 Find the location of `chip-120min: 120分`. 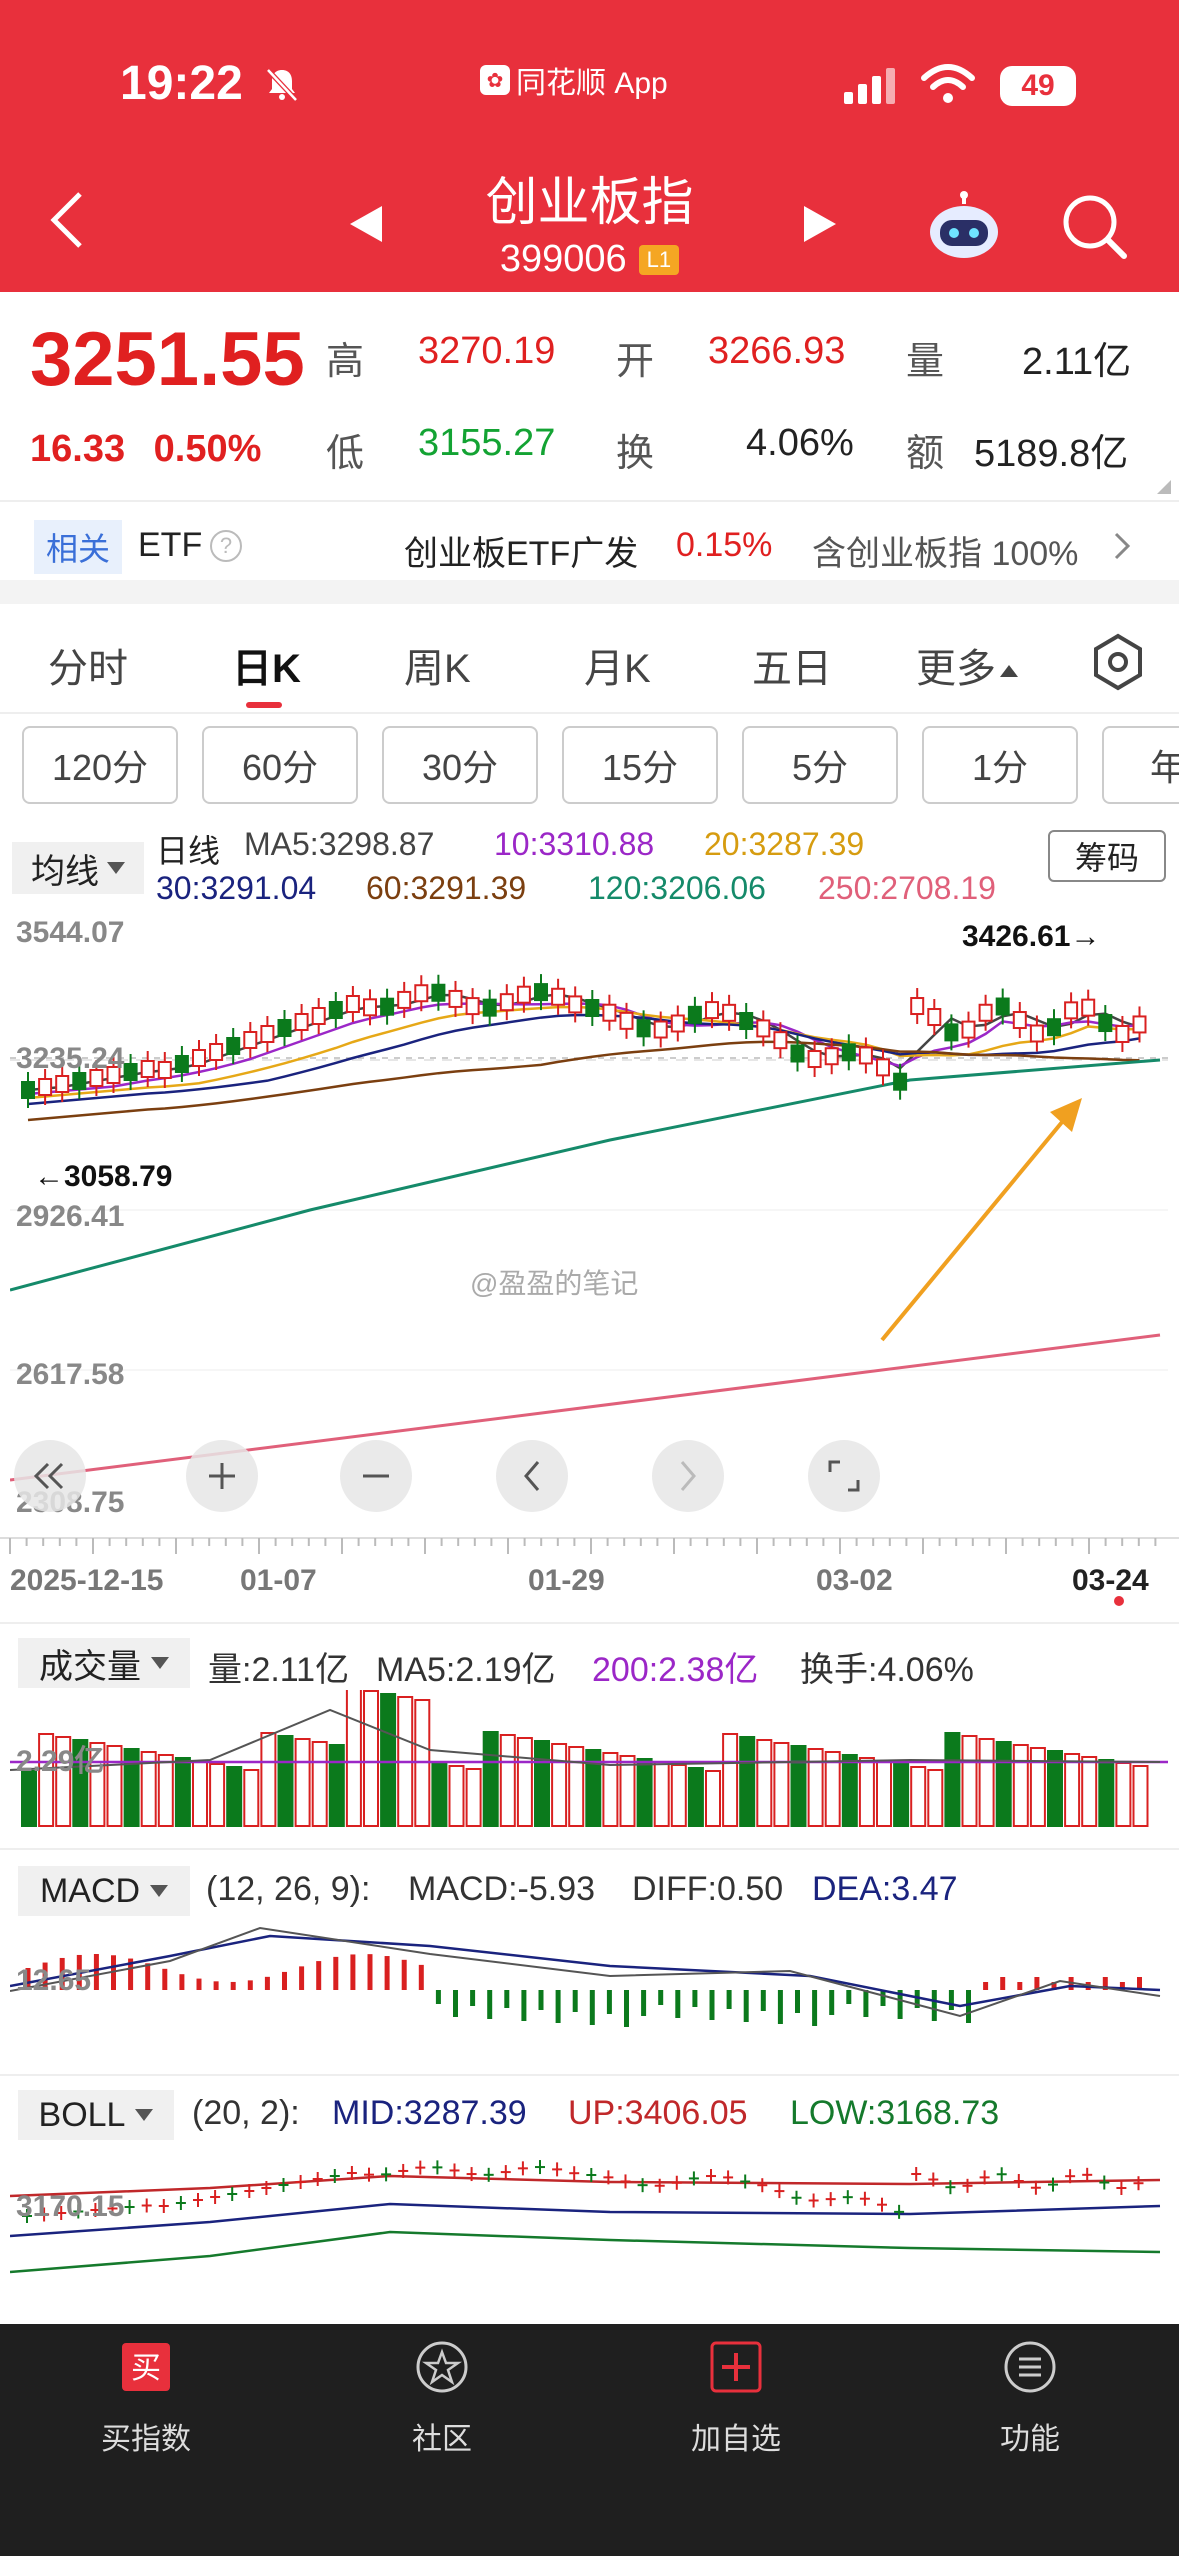

chip-120min: 120分 is located at coordinates (100, 765).